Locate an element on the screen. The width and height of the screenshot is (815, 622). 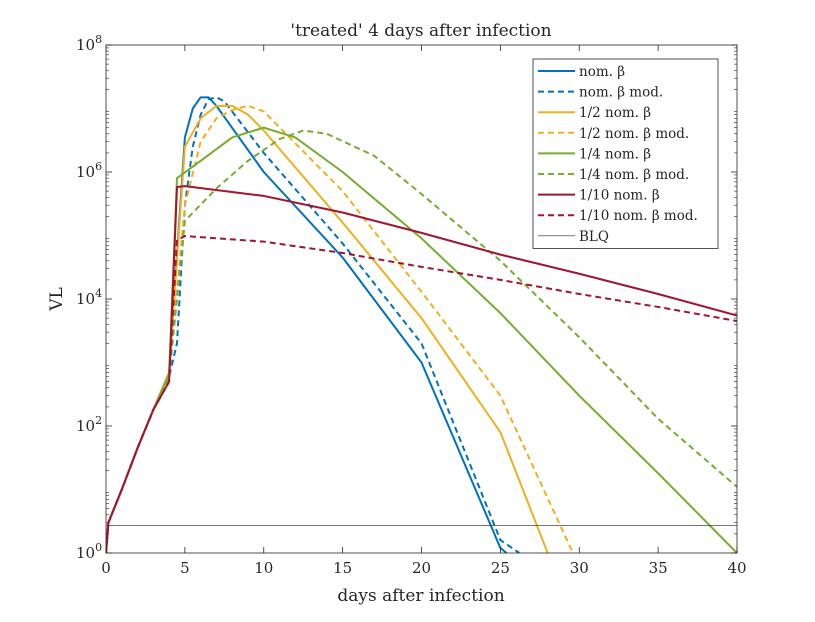
legend-entry: 1/10 nom. β mod. is located at coordinates (638, 216).